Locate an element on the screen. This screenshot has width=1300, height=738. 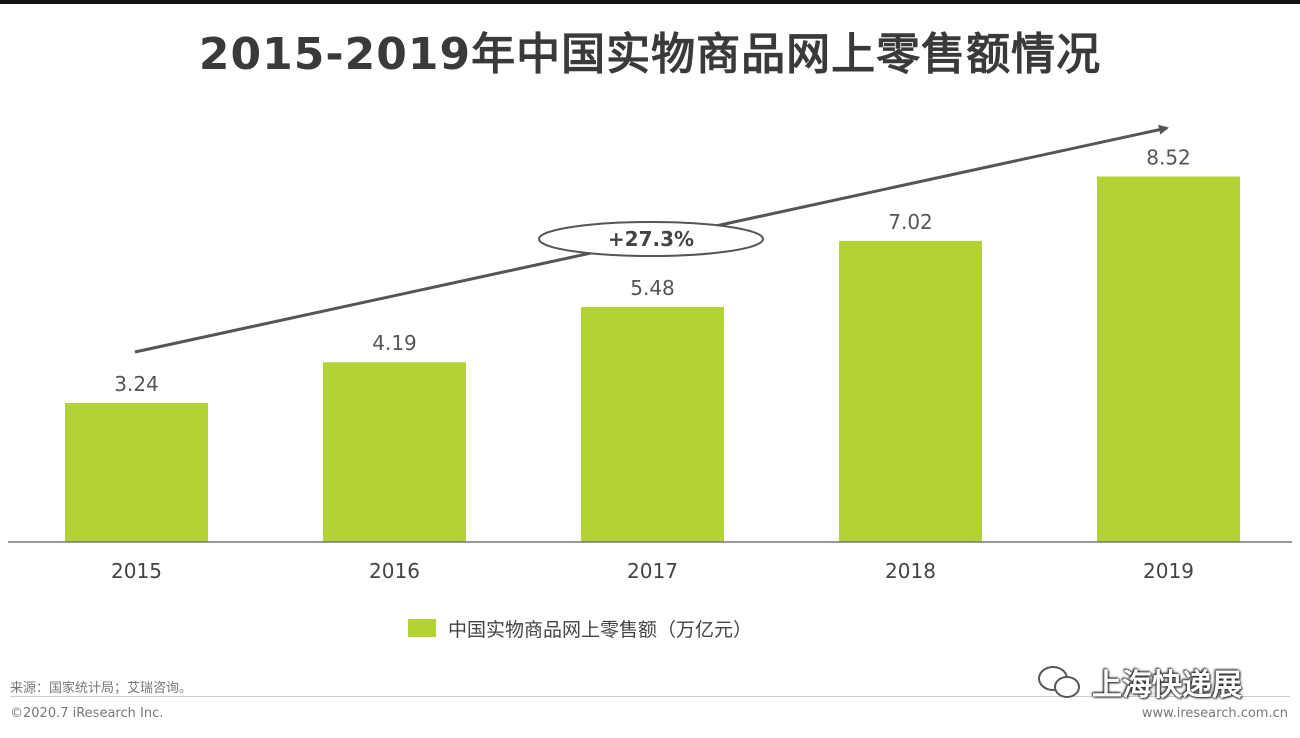
legend-swatch is located at coordinates (422, 628).